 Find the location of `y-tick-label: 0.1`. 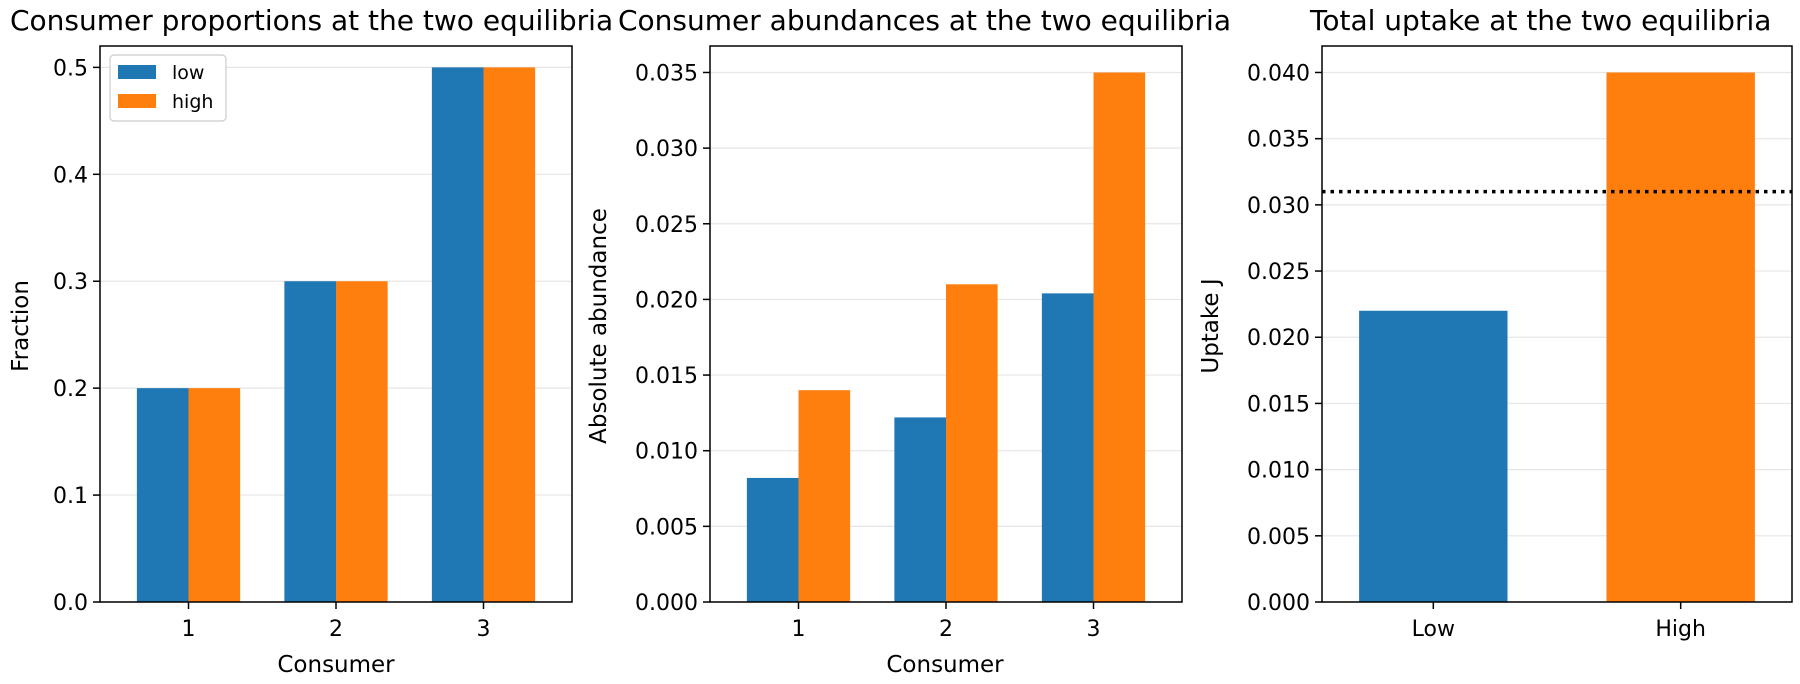

y-tick-label: 0.1 is located at coordinates (70, 496).